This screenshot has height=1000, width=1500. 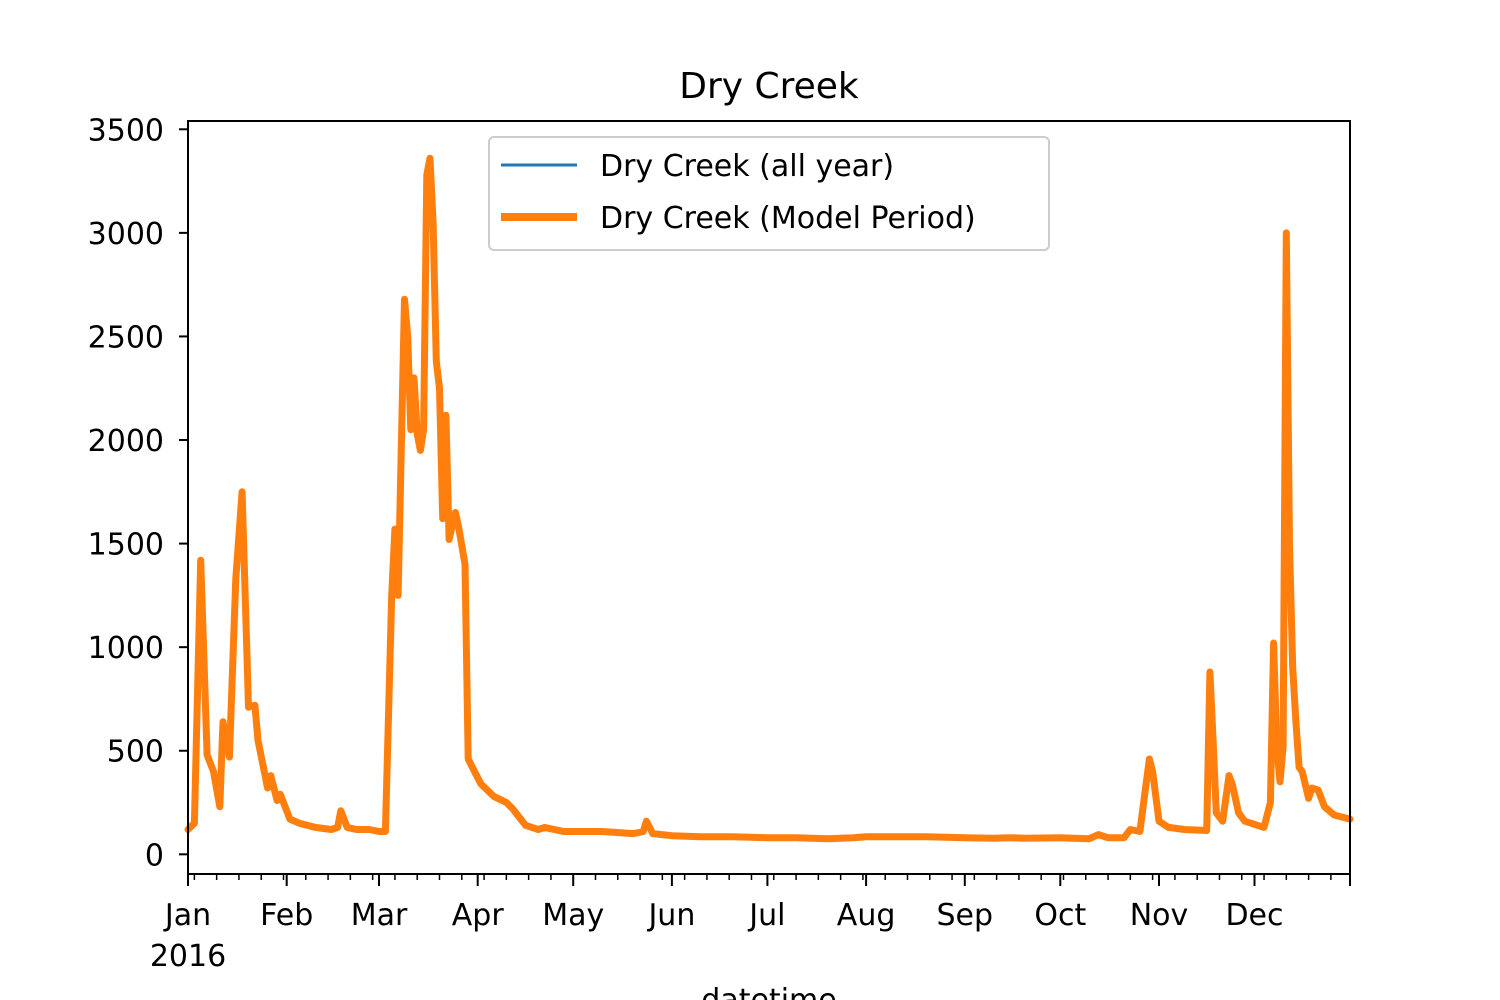 What do you see at coordinates (379, 915) in the screenshot?
I see `x-tick-label: Mar` at bounding box center [379, 915].